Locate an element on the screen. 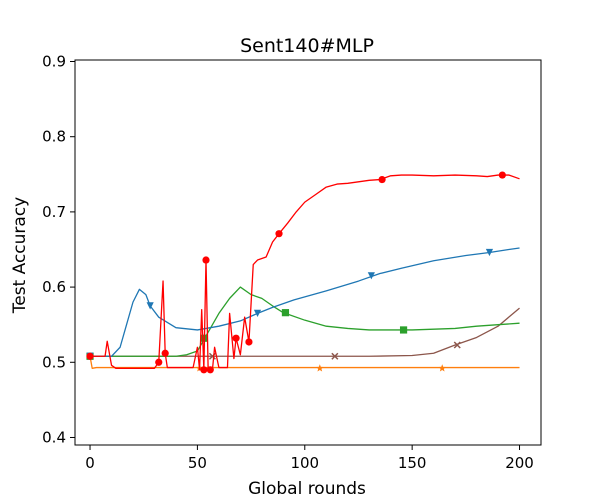  x-axis-ticks: 0 50 100 150 200 is located at coordinates (309, 458).